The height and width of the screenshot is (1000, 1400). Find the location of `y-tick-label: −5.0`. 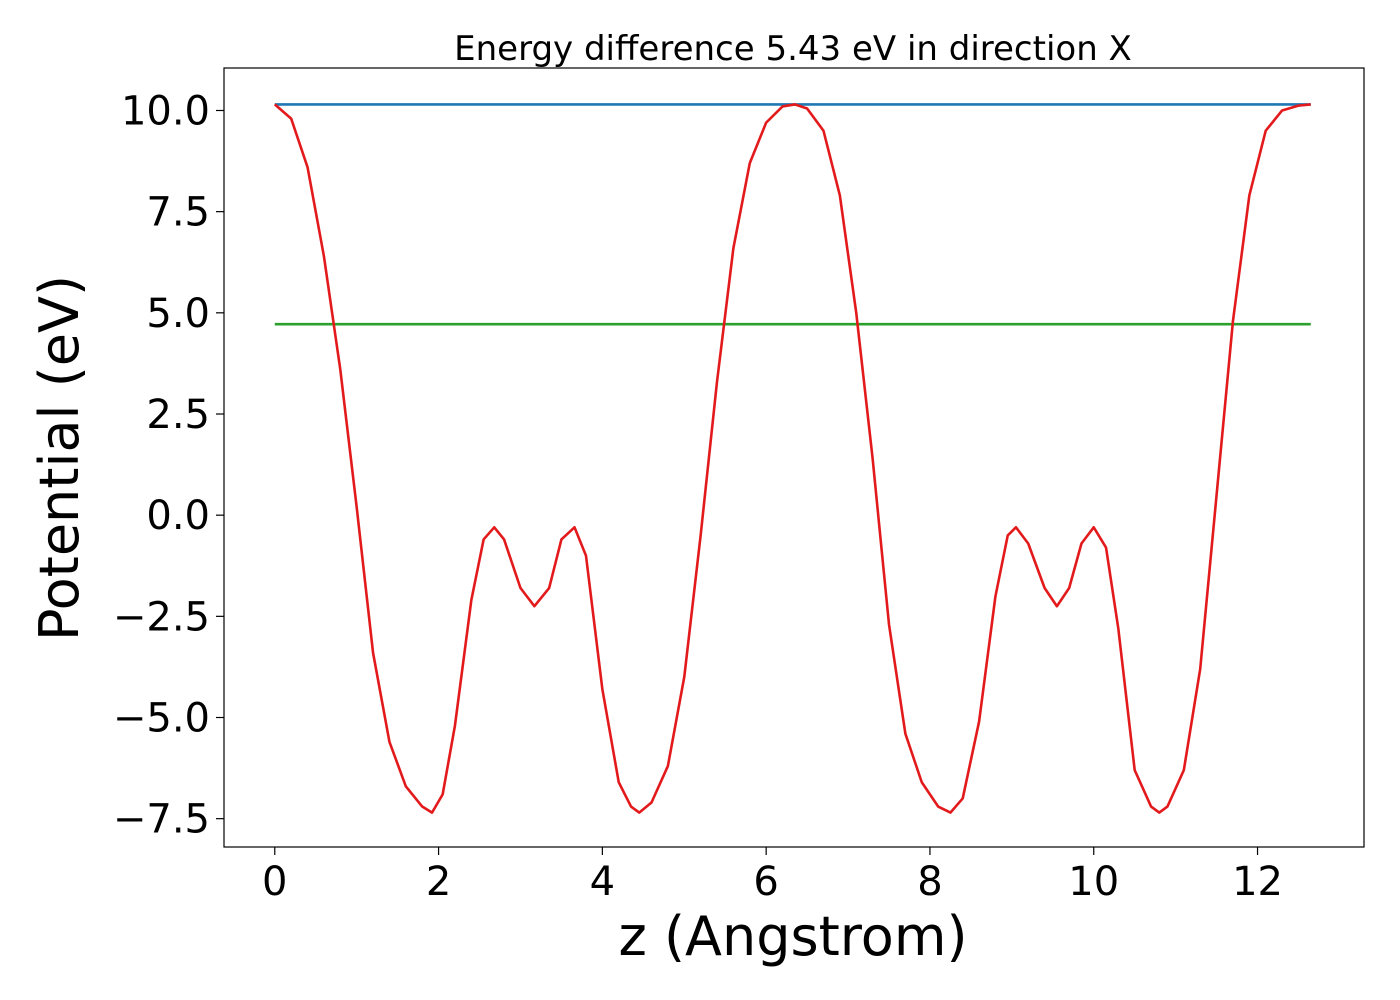

y-tick-label: −5.0 is located at coordinates (161, 719).